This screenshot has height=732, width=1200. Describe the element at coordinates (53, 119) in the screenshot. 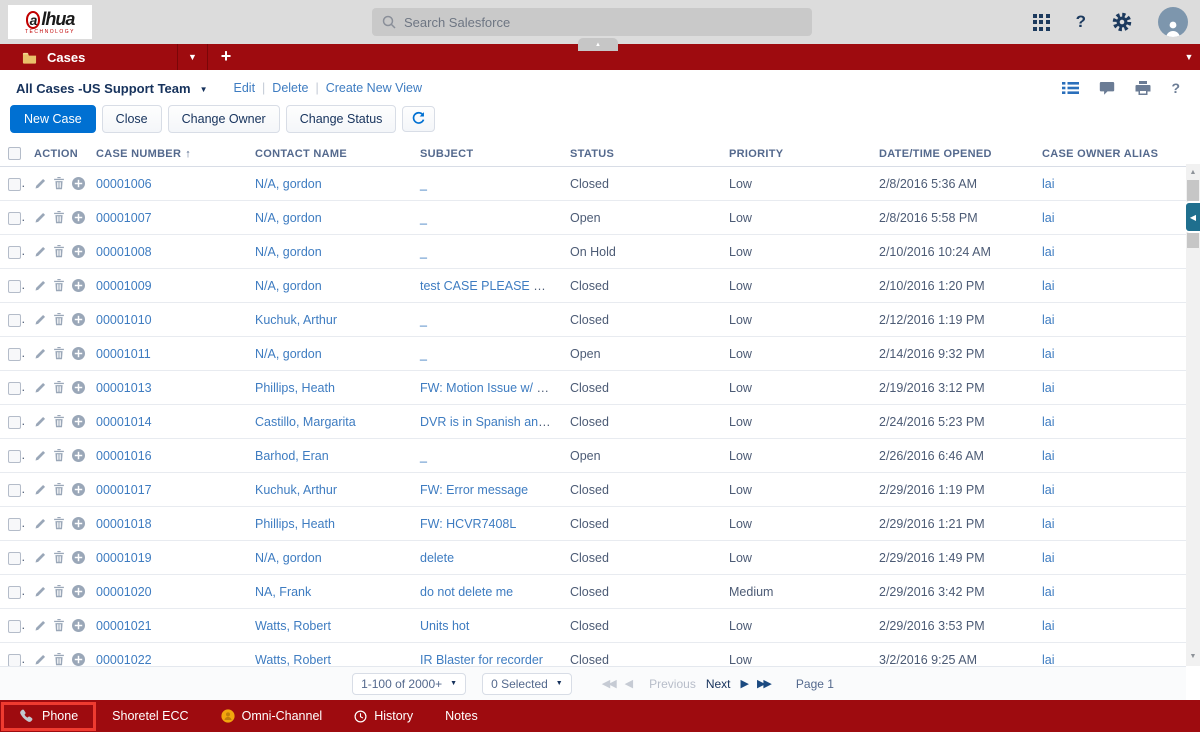

I see `new-case-button: New Case` at that location.